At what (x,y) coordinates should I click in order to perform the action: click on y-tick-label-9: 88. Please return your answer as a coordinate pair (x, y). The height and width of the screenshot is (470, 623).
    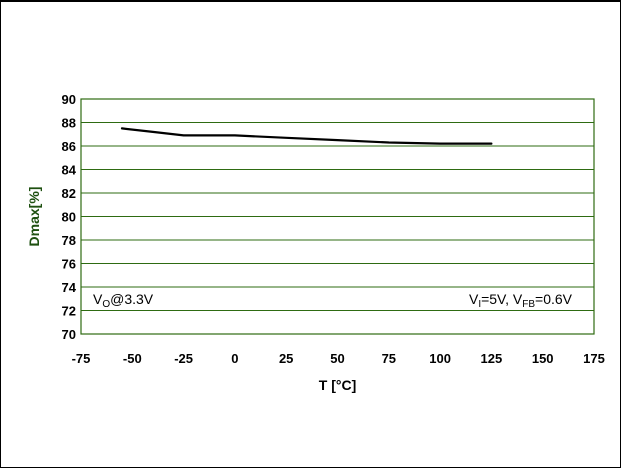
    Looking at the image, I should click on (69, 123).